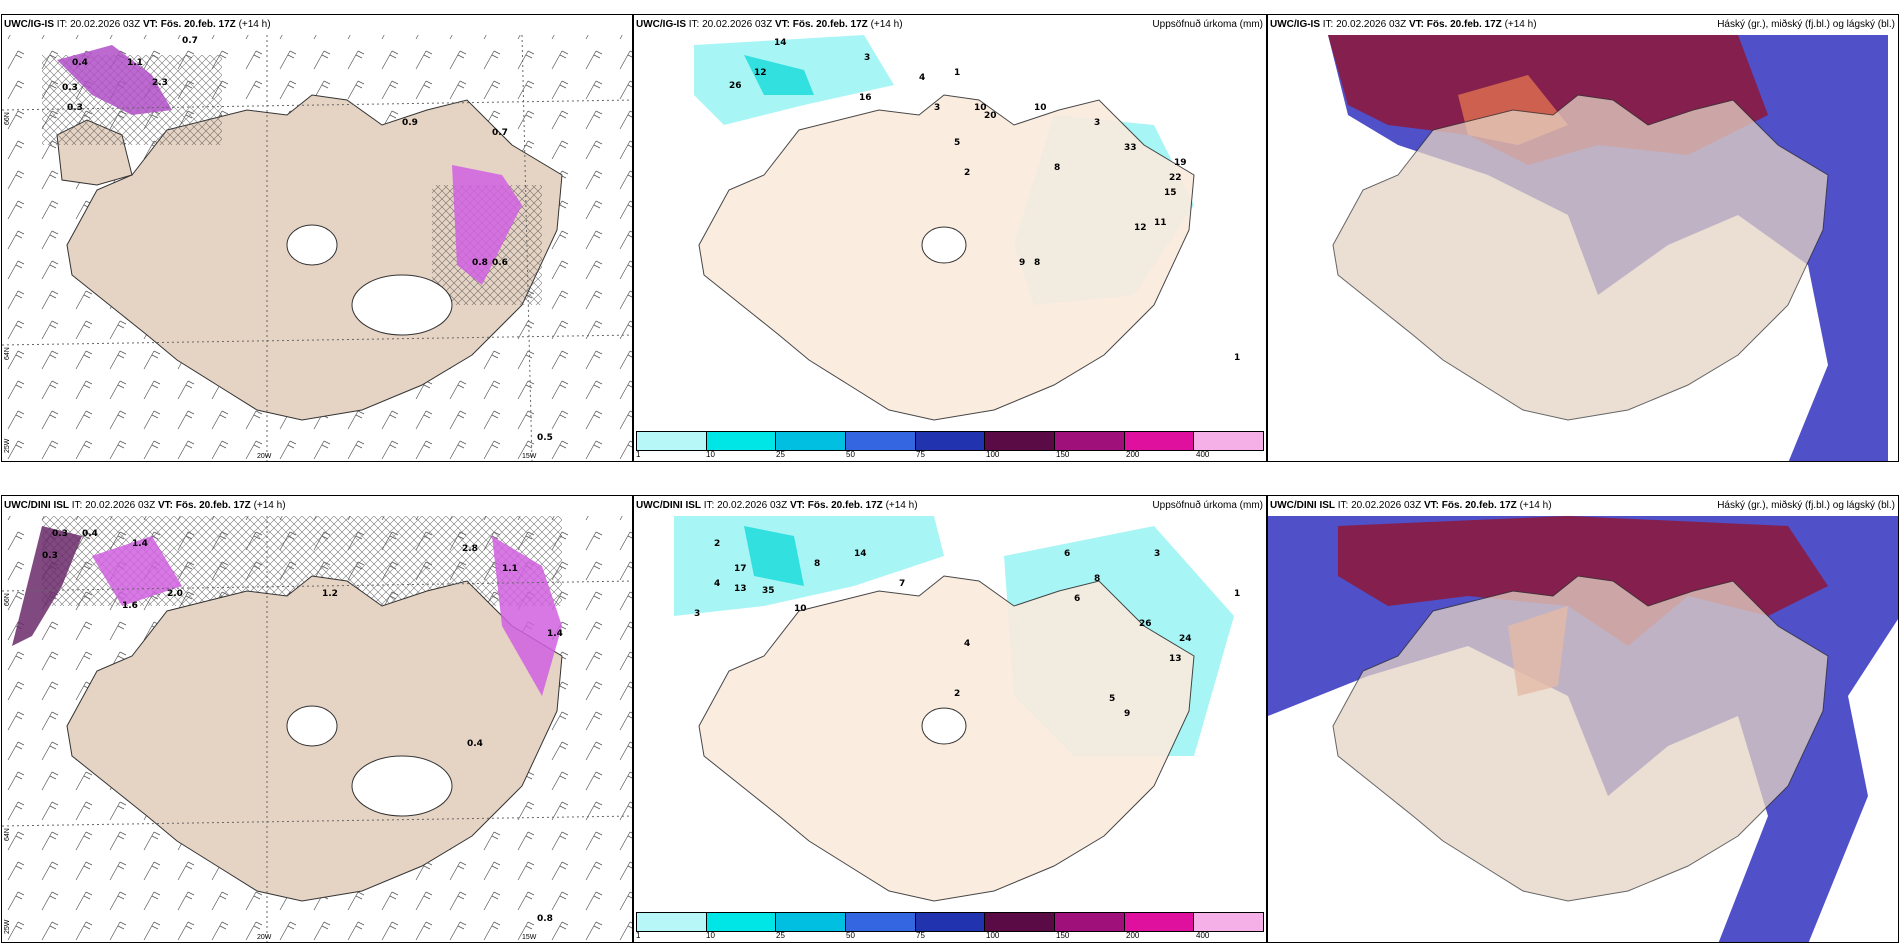 The image size is (1900, 950). I want to click on precip-purple-nw, so click(47, 586).